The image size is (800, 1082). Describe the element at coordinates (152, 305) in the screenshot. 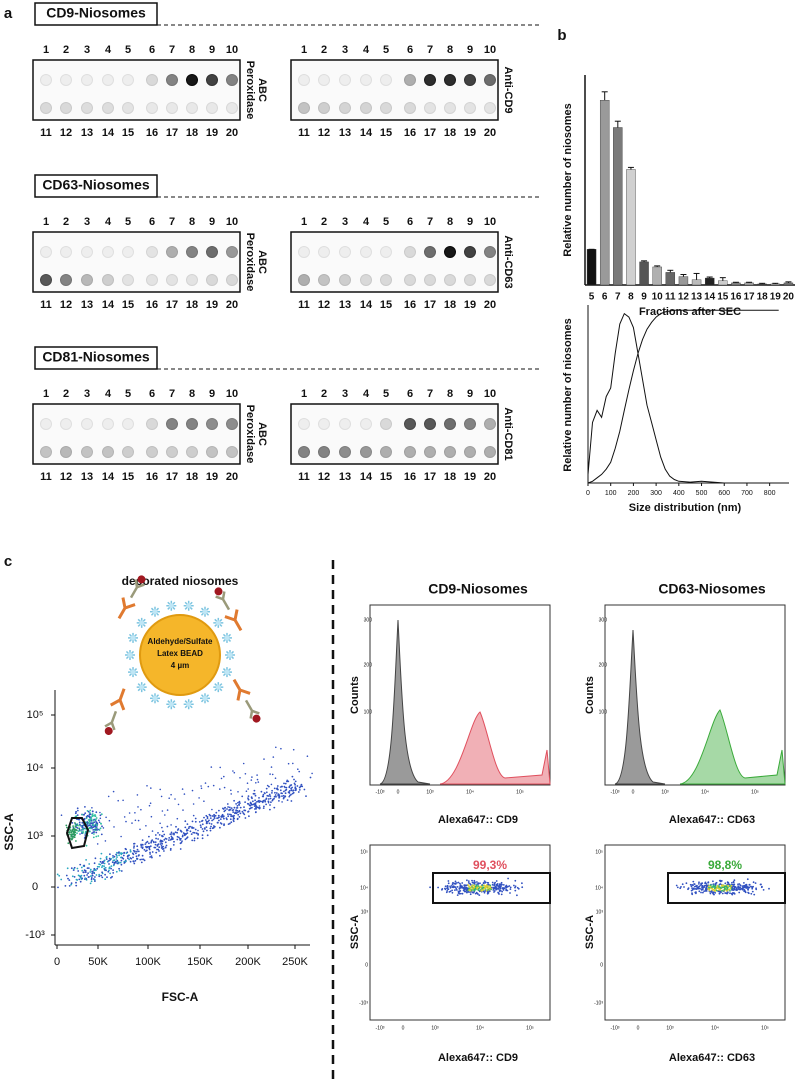

I see `lane-number: 16` at that location.